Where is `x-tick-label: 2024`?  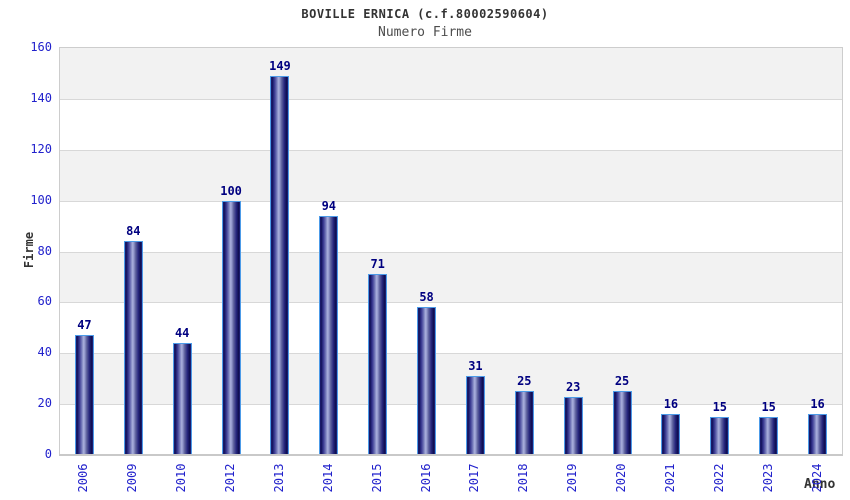 x-tick-label: 2024 is located at coordinates (816, 478).